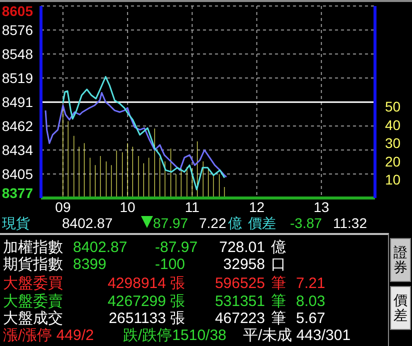 The width and height of the screenshot is (412, 346). I want to click on x-tick-label: 09, so click(63, 206).